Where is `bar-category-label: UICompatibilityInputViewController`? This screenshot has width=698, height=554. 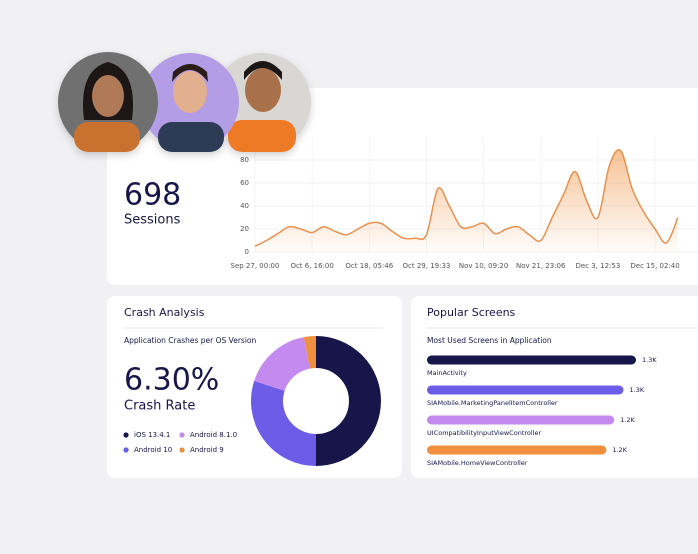
bar-category-label: UICompatibilityInputViewController is located at coordinates (484, 433).